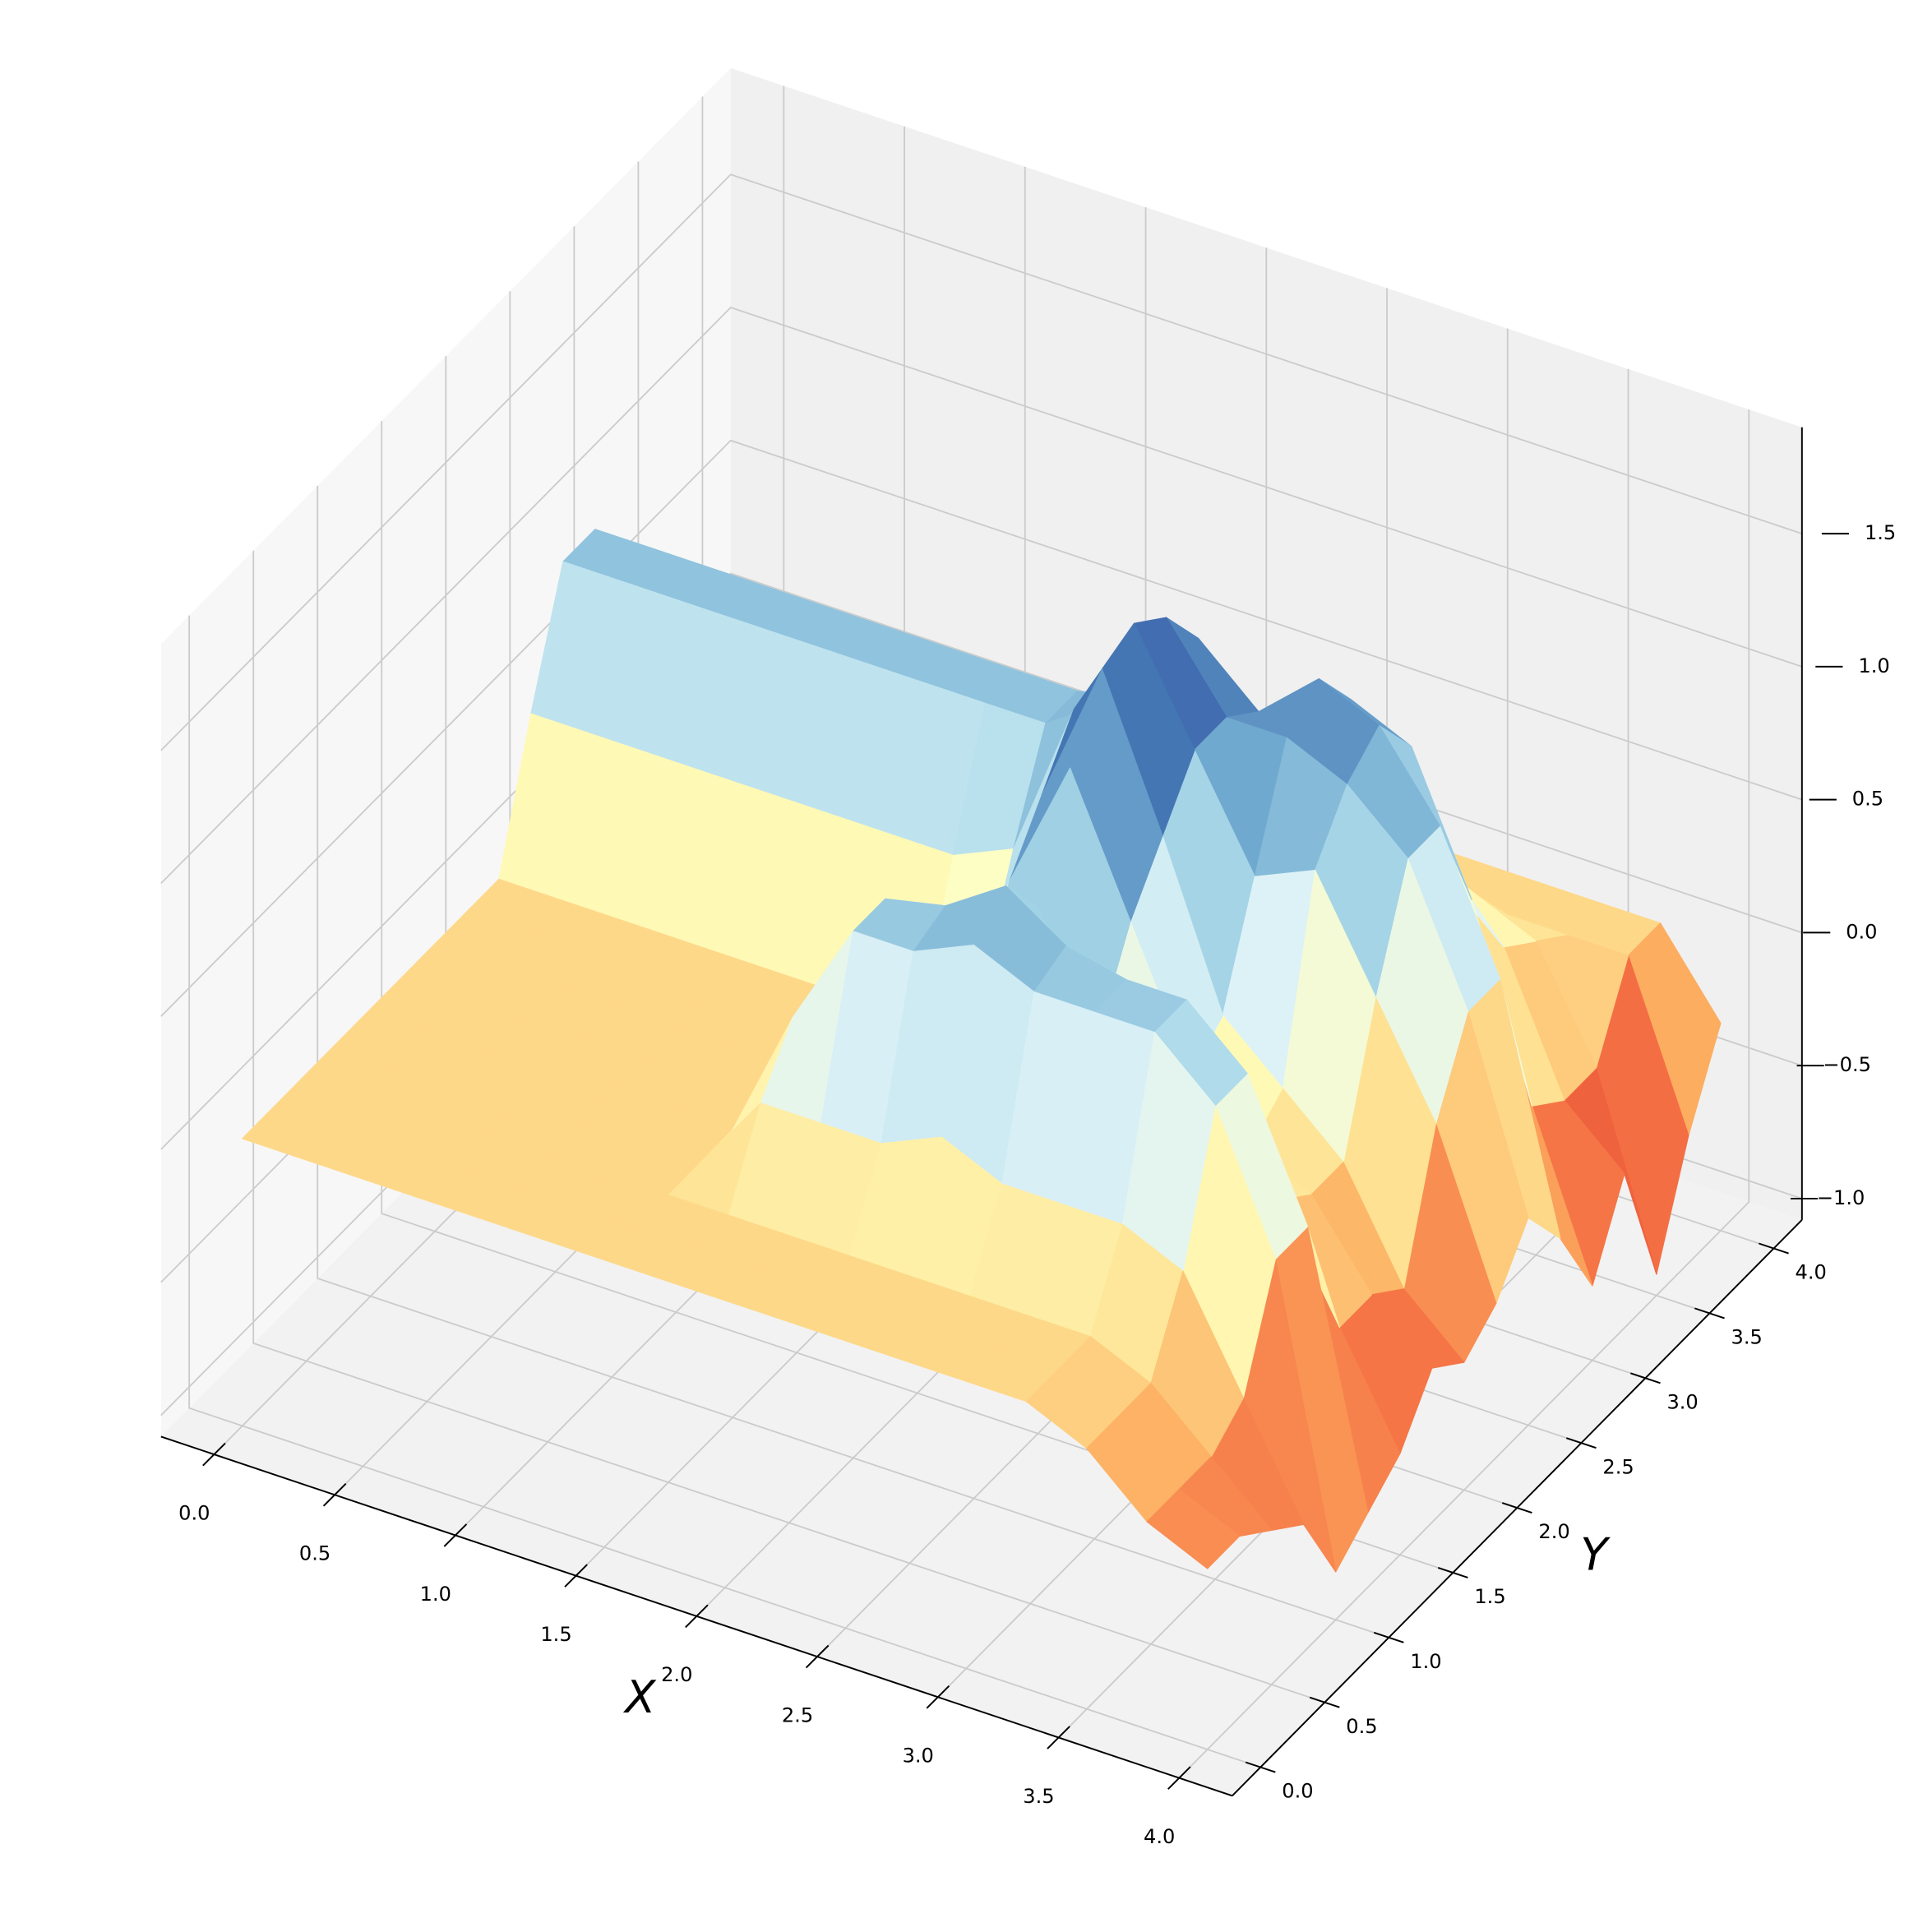  Describe the element at coordinates (1489, 1596) in the screenshot. I see `y-tick-label: 1.5` at that location.